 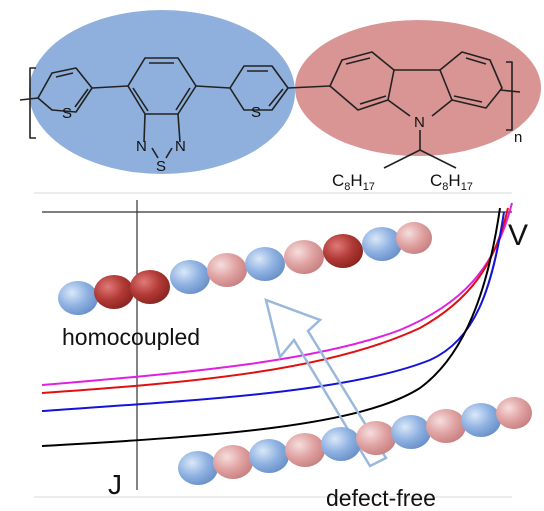 What do you see at coordinates (256, 112) in the screenshot?
I see `right-thiophene-sulfur-label: S` at bounding box center [256, 112].